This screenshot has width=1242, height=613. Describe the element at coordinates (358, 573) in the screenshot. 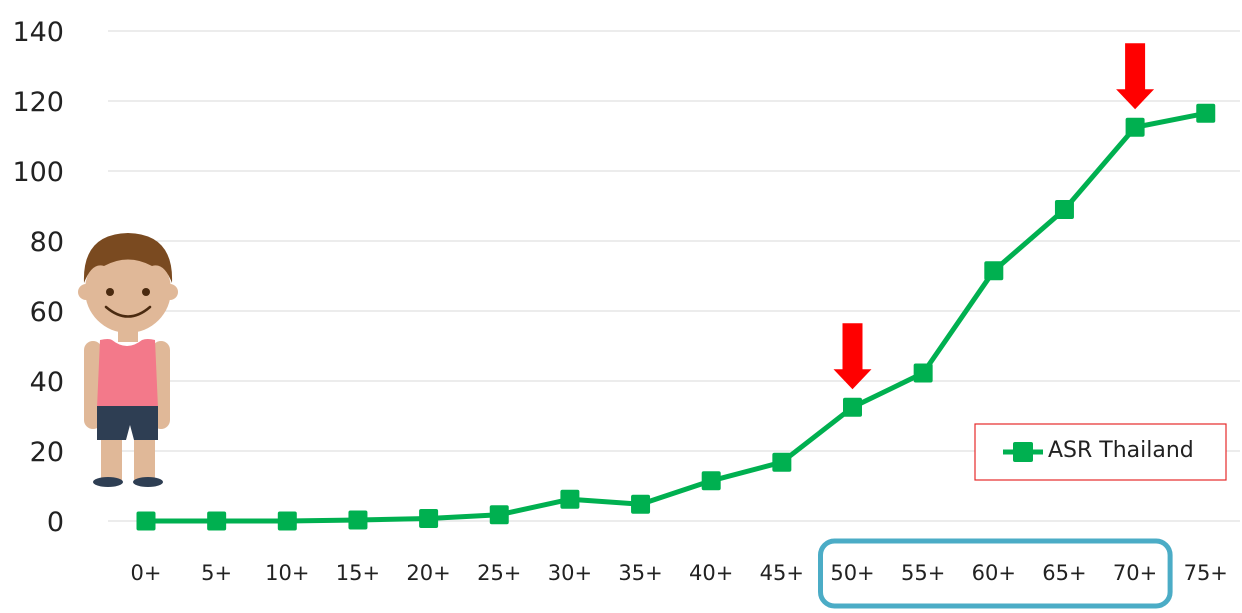

I see `x-tick-label-15plus: 15+` at that location.